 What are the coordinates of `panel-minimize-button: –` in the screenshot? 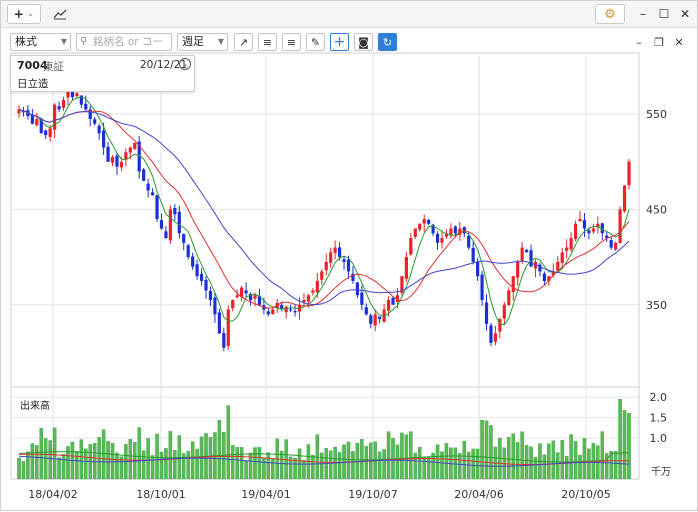 It's located at (639, 42).